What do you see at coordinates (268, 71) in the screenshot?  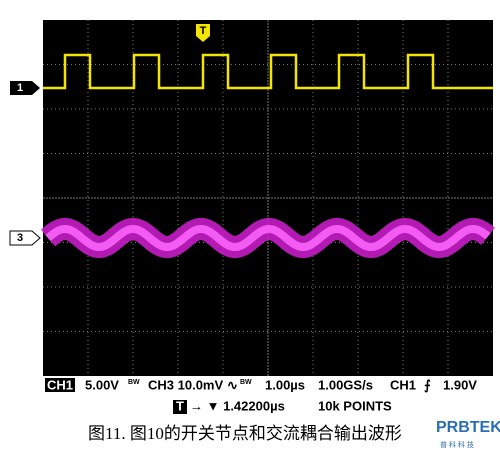 I see `ch1-square-wave` at bounding box center [268, 71].